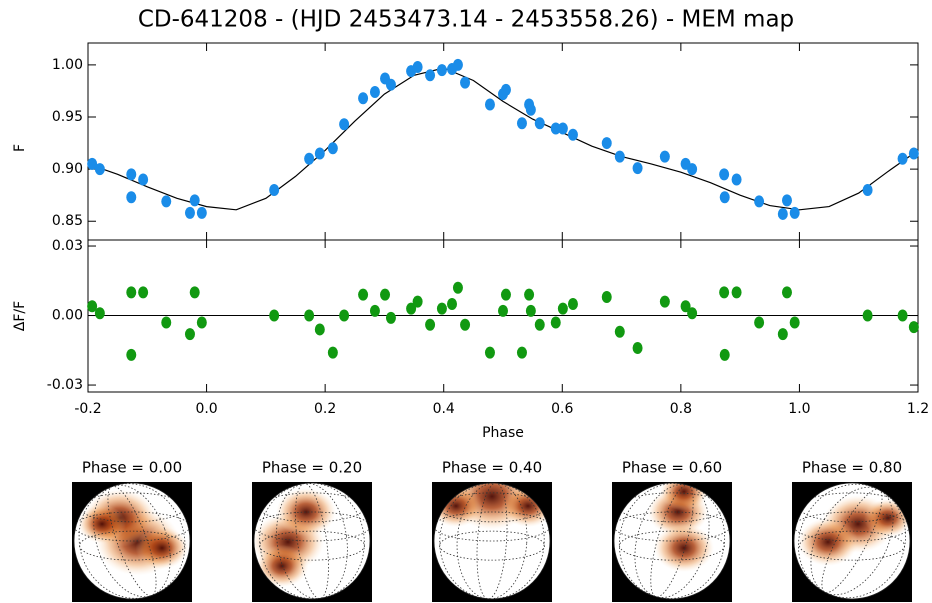 This screenshot has width=932, height=603. I want to click on x-tick-label: -0.2, so click(87, 409).